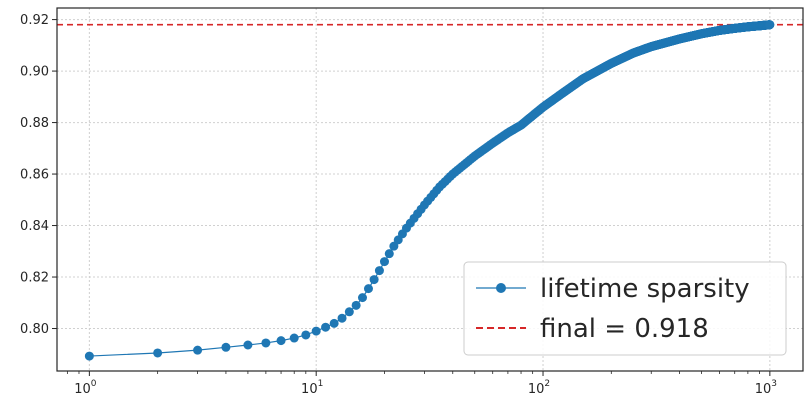  What do you see at coordinates (321, 384) in the screenshot?
I see `x-tick-exponent: 1` at bounding box center [321, 384].